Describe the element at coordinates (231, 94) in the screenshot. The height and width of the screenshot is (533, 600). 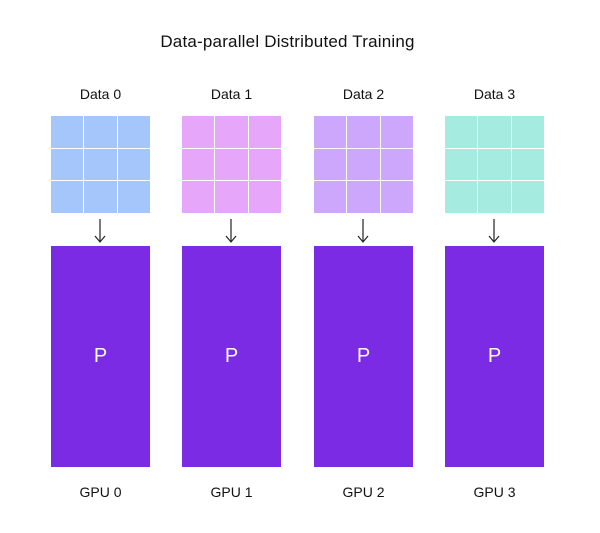
I see `data-label: Data 1` at that location.